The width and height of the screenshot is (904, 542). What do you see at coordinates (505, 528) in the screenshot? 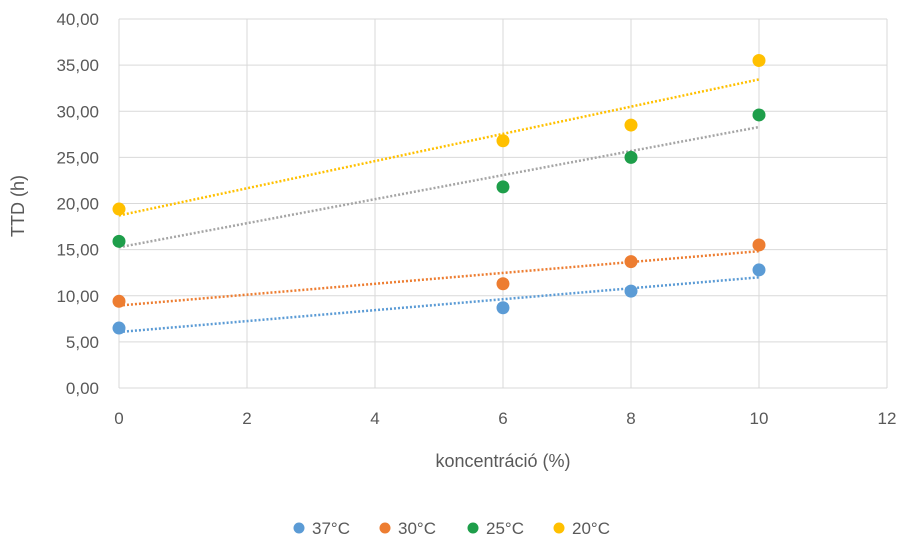
I see `legend-label: 25°C` at bounding box center [505, 528].